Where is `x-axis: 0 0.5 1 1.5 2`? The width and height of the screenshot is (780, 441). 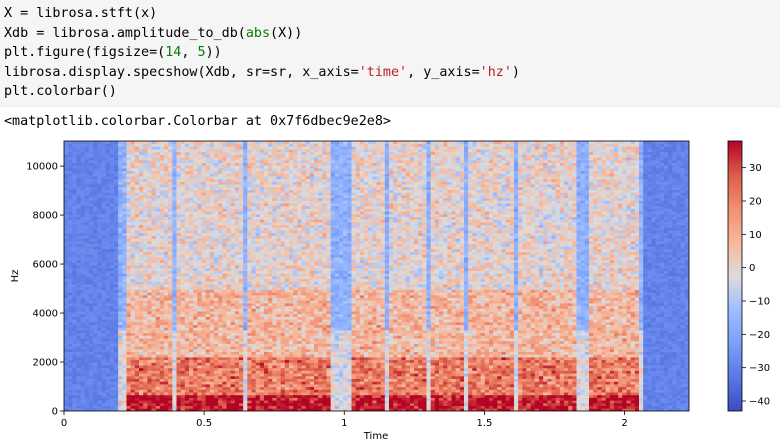
x-axis: 0 0.5 1 1.5 2 is located at coordinates (344, 420).